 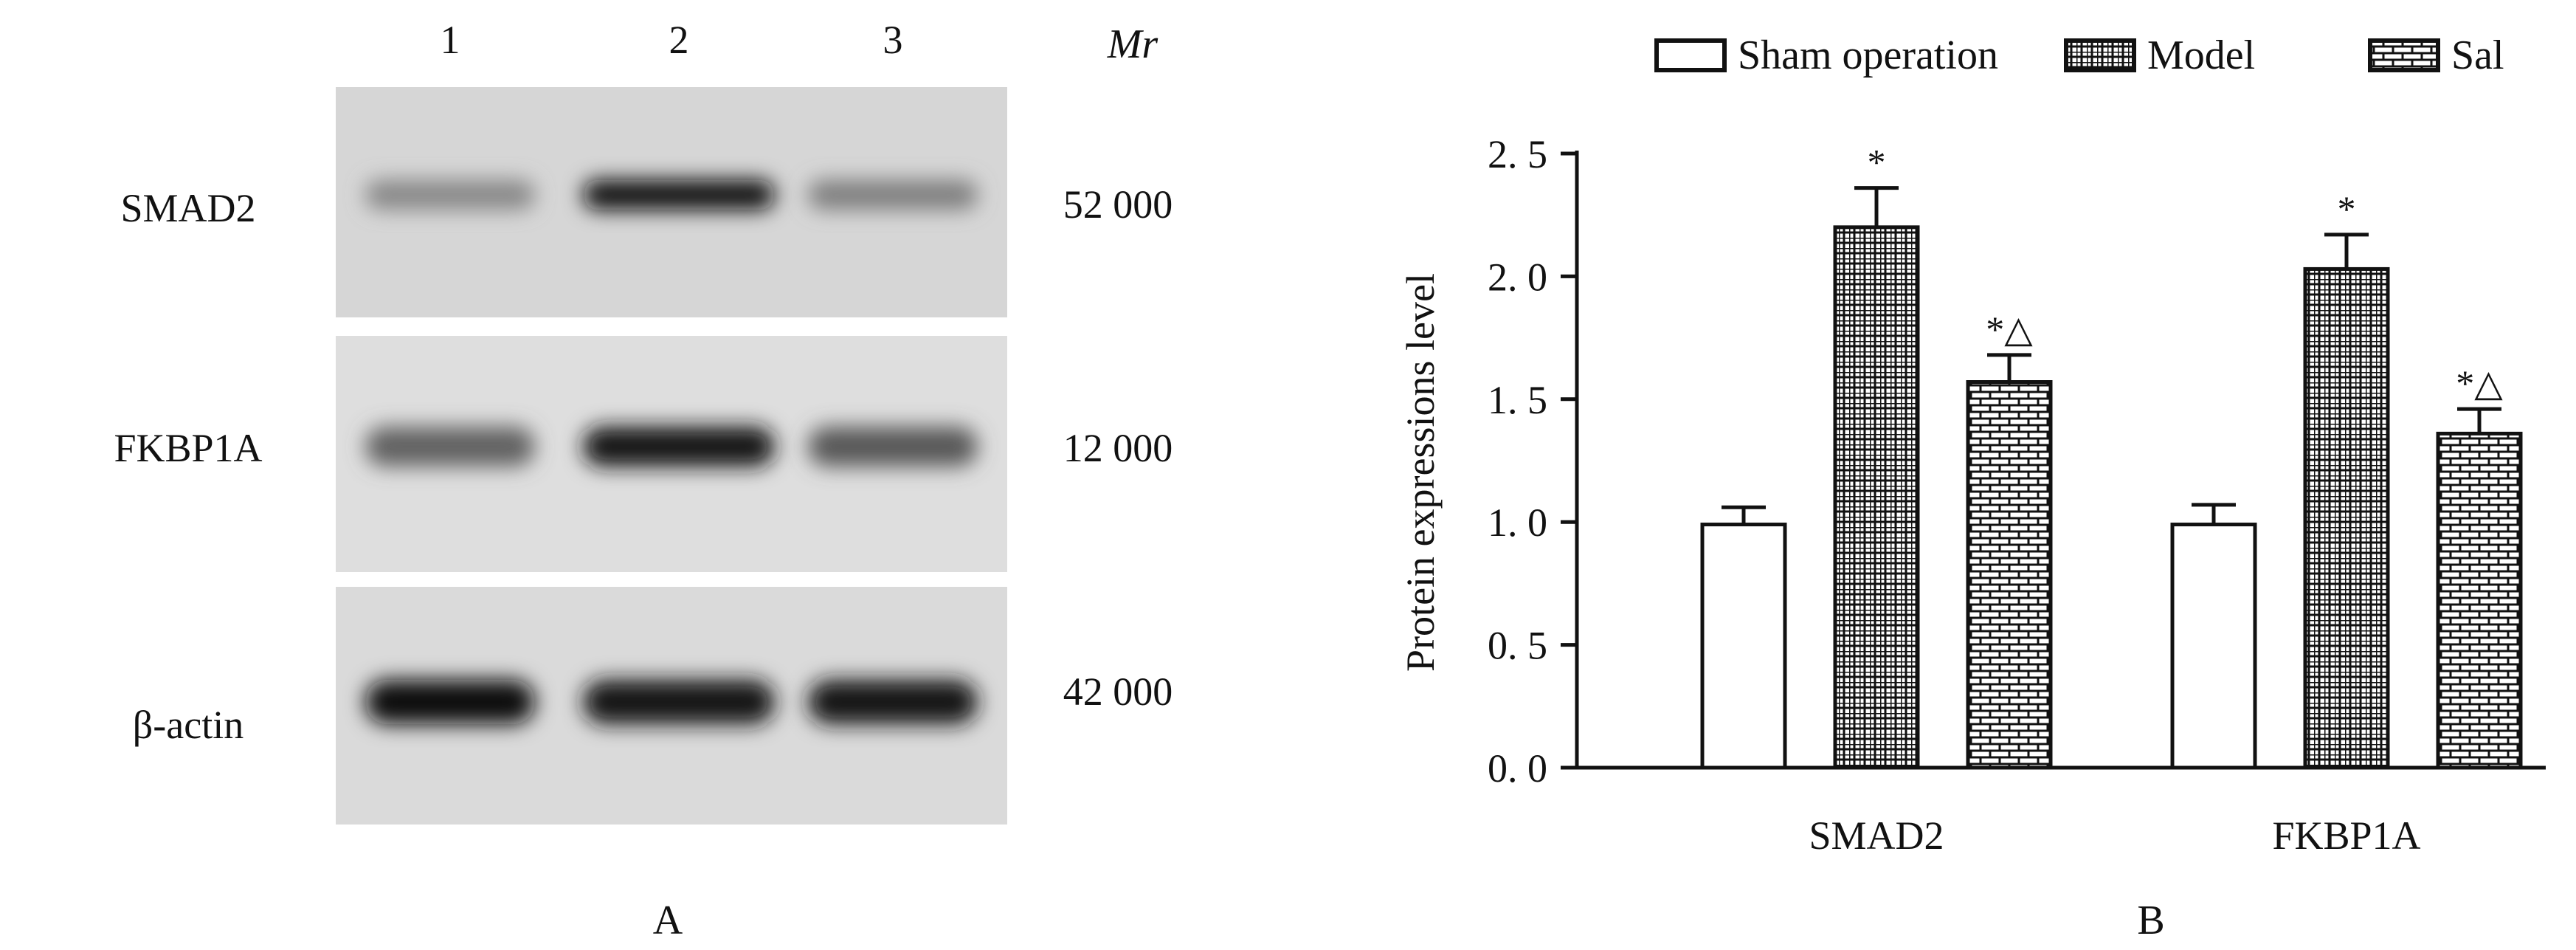 I want to click on lane-number-3: 3, so click(x=893, y=40).